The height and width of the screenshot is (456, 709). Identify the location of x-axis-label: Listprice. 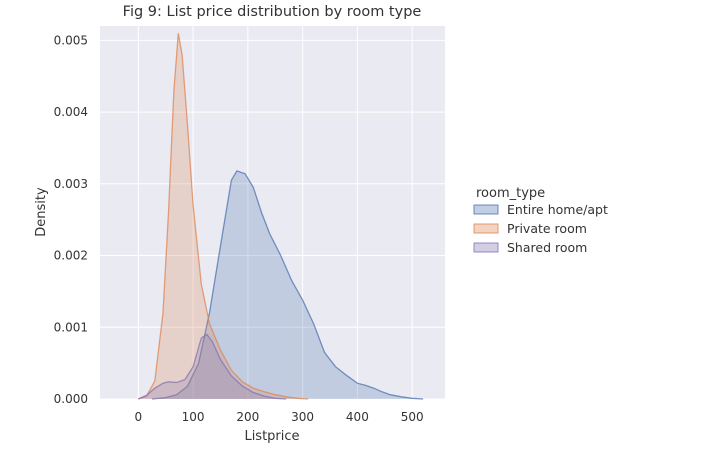
(271, 436).